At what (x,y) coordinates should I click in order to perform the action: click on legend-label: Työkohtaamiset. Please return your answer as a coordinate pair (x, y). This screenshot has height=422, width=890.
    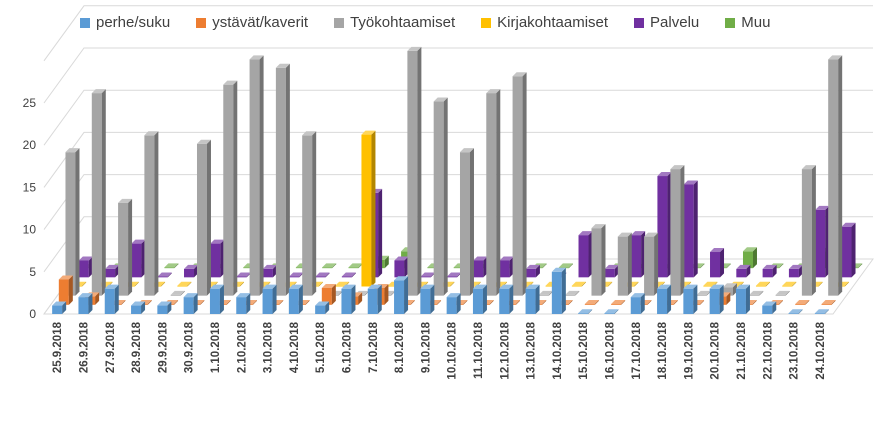
    Looking at the image, I should click on (403, 22).